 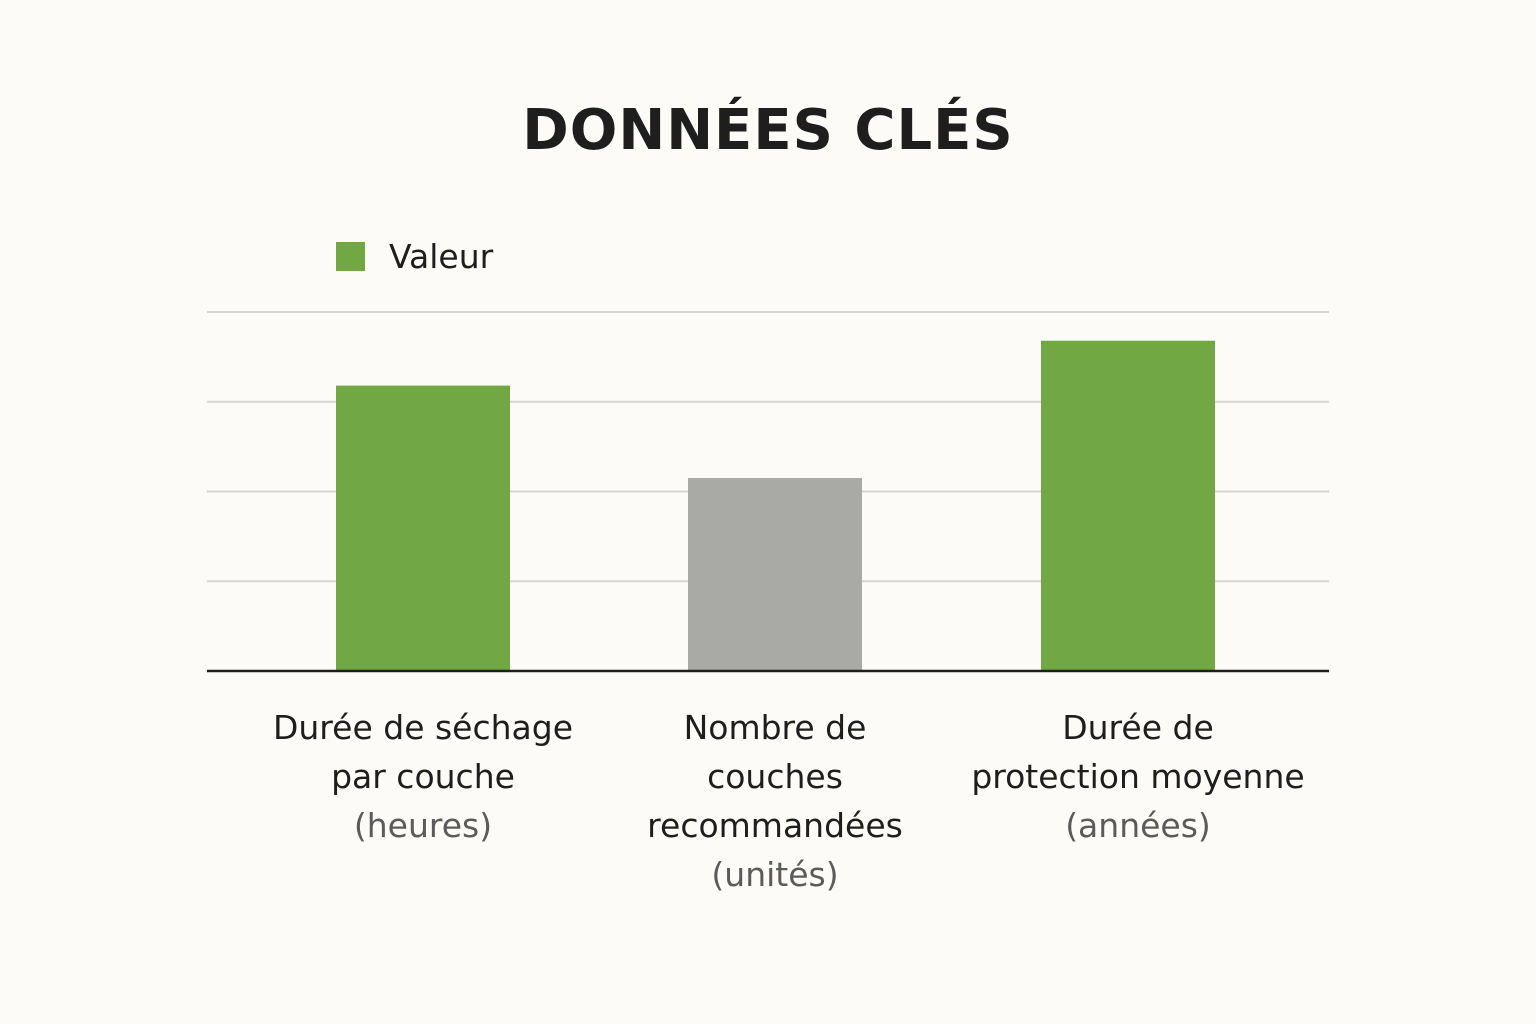 What do you see at coordinates (775, 801) in the screenshot?
I see `category-label-coat-count: Nombre de couches recommandées (unités)` at bounding box center [775, 801].